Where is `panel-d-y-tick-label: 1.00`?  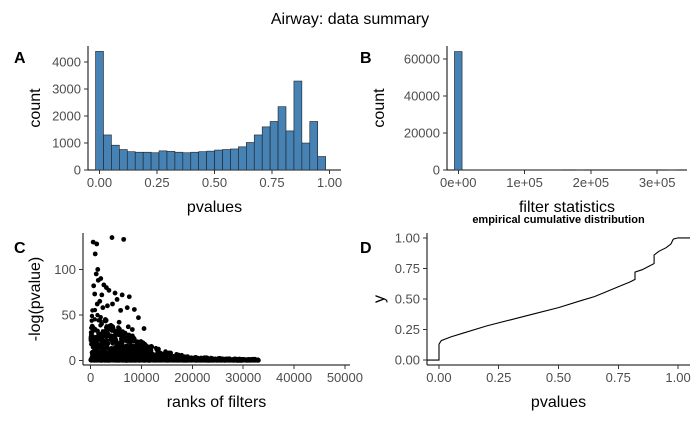
panel-d-y-tick-label: 1.00 is located at coordinates (407, 237).